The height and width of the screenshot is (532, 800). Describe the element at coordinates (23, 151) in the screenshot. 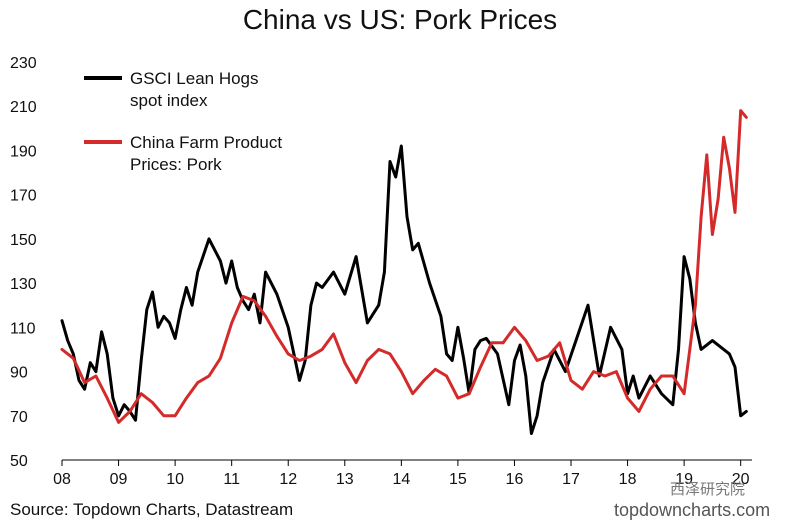

I see `y-tick-label: 190` at that location.